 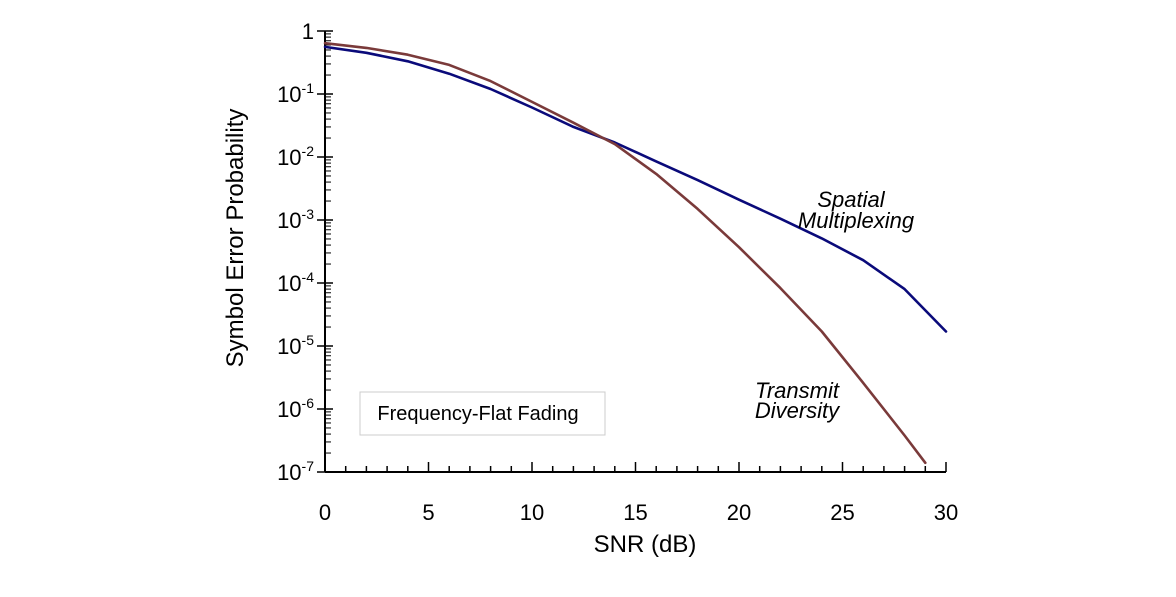 What do you see at coordinates (295, 282) in the screenshot?
I see `y-tick-label: 10⁻⁴` at bounding box center [295, 282].